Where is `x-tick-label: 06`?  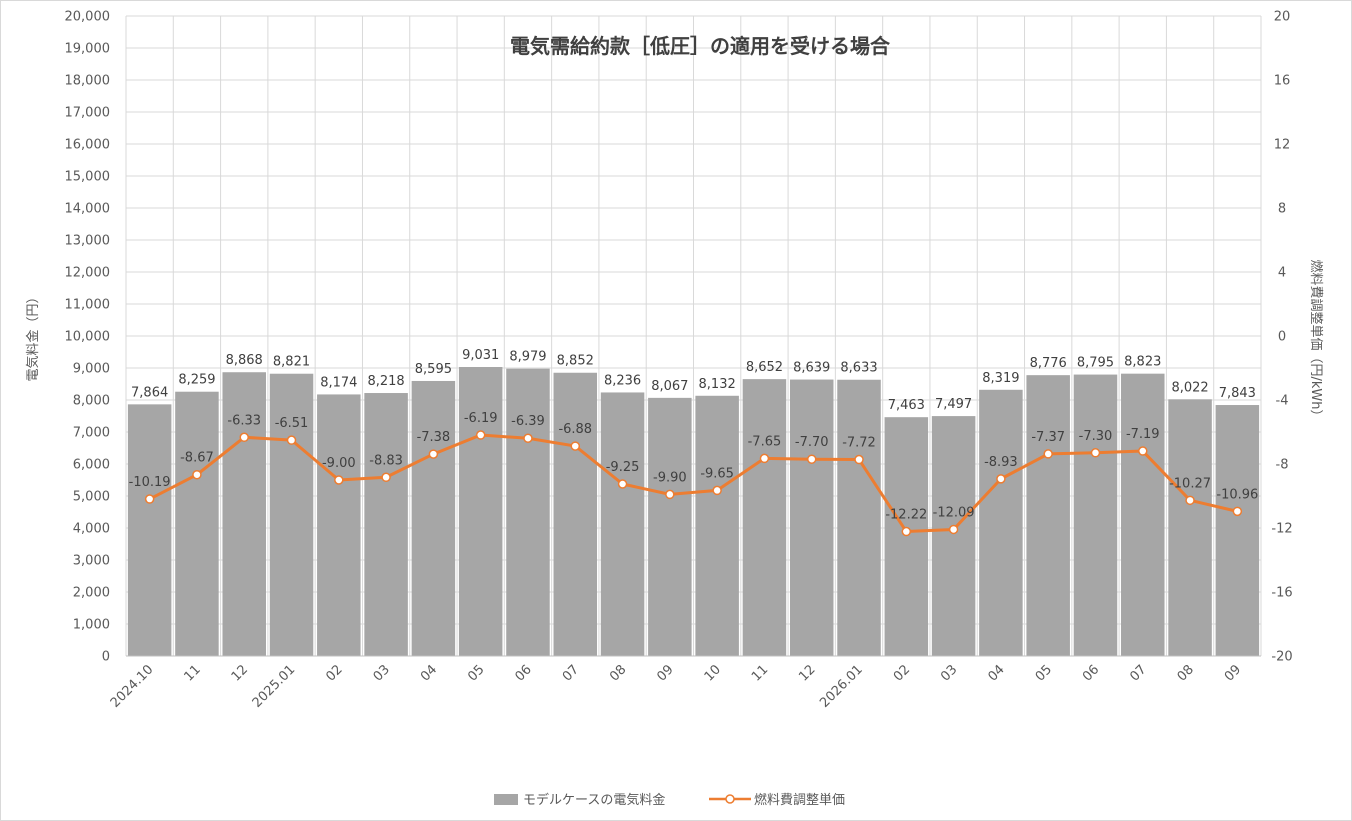 x-tick-label: 06 is located at coordinates (1091, 673).